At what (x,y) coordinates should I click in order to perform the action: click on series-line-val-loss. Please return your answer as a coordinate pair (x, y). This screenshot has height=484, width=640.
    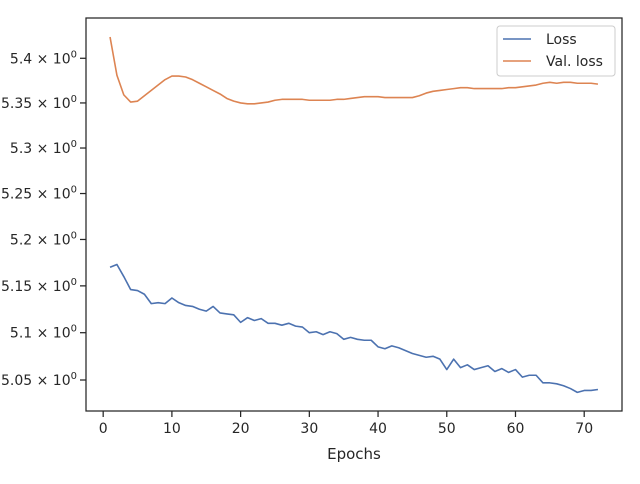
    Looking at the image, I should click on (354, 70).